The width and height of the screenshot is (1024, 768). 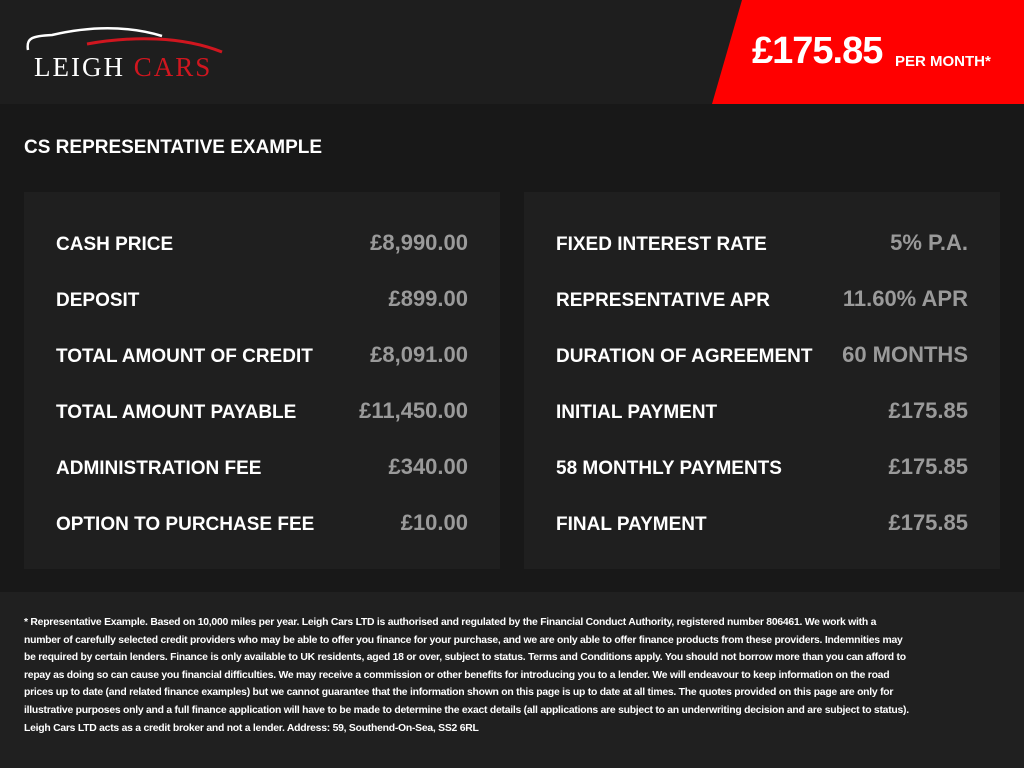 I want to click on finance-label: FINAL PAYMENT, so click(x=631, y=524).